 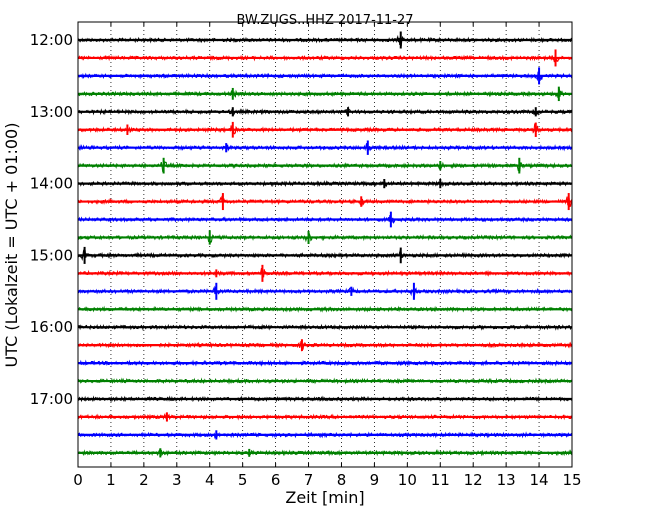 I want to click on x-tick-label: 15, so click(x=571, y=480).